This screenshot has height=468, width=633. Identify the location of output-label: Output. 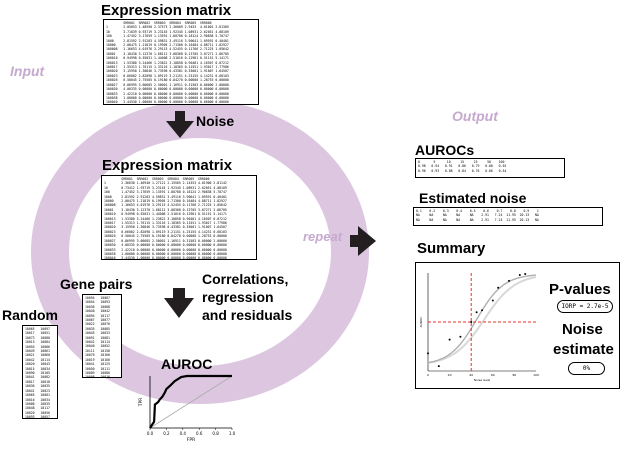
(475, 116).